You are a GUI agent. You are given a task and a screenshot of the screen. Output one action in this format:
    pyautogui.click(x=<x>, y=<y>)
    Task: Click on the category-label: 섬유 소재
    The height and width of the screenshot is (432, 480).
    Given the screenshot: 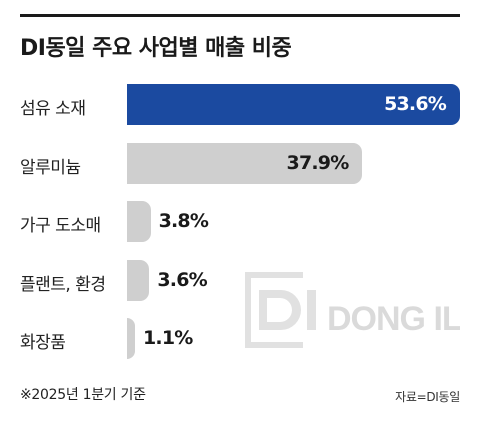 What is the action you would take?
    pyautogui.click(x=53, y=109)
    